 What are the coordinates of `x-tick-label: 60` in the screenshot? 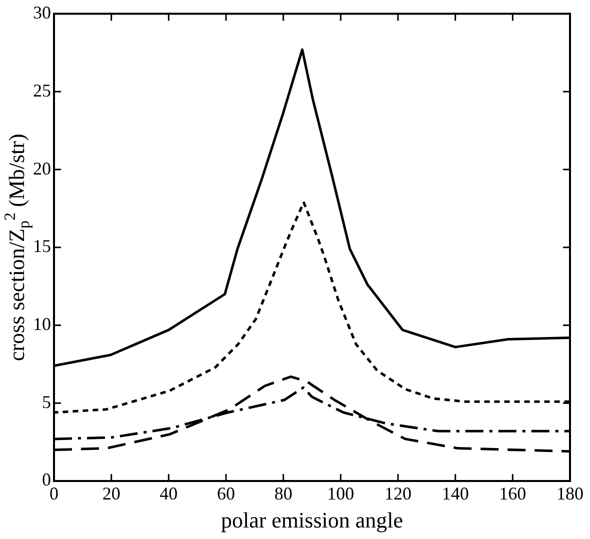 It's located at (226, 494).